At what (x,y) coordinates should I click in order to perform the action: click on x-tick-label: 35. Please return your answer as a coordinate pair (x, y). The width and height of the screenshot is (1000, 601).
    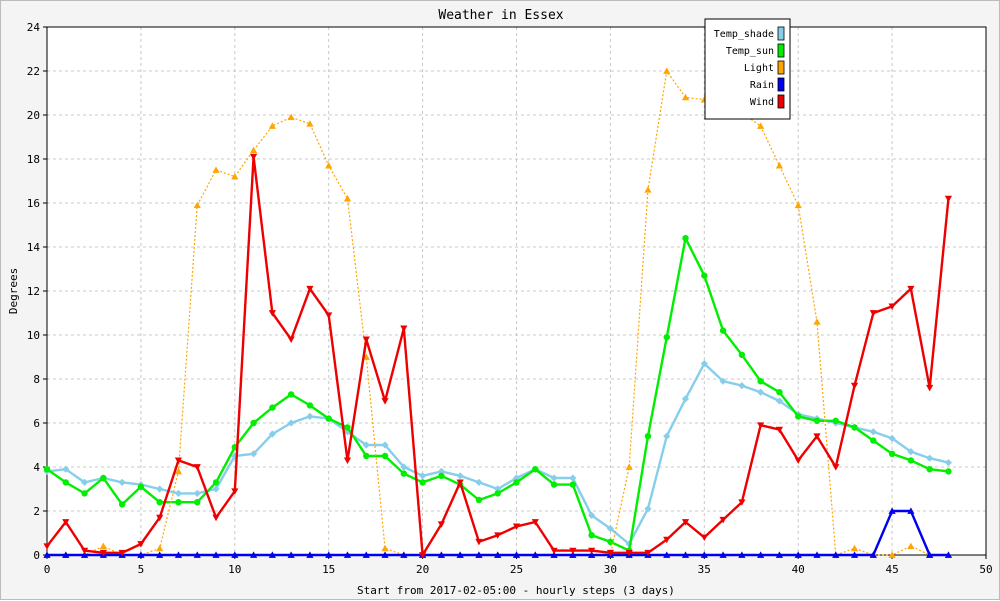
    Looking at the image, I should click on (704, 569).